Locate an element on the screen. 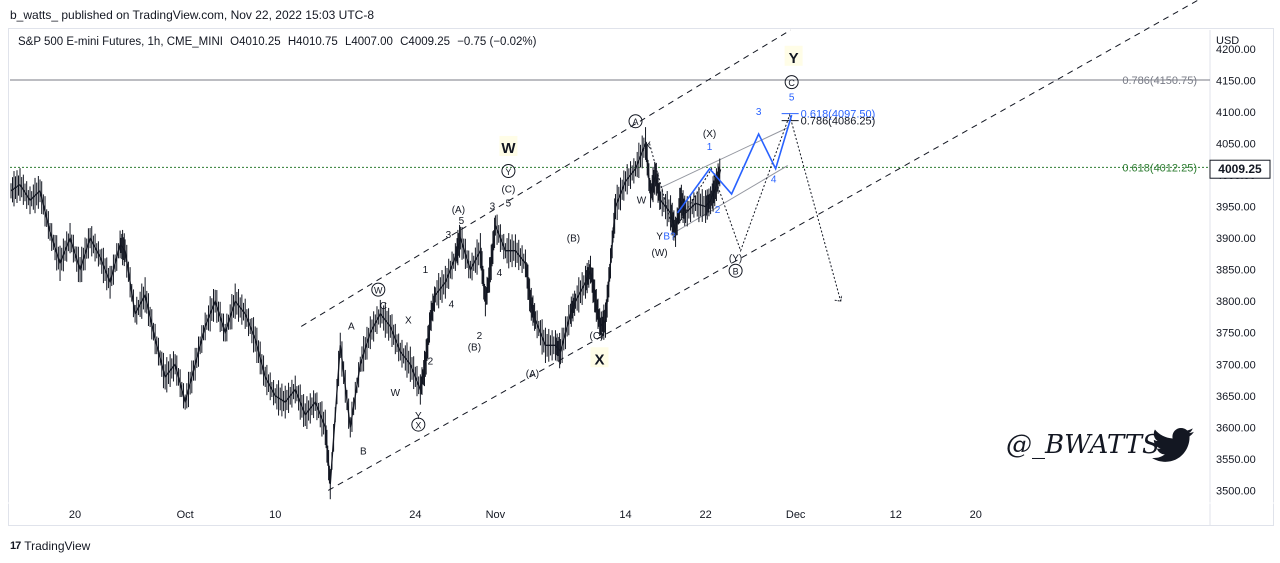  projection-arrow-icon is located at coordinates (838, 298).